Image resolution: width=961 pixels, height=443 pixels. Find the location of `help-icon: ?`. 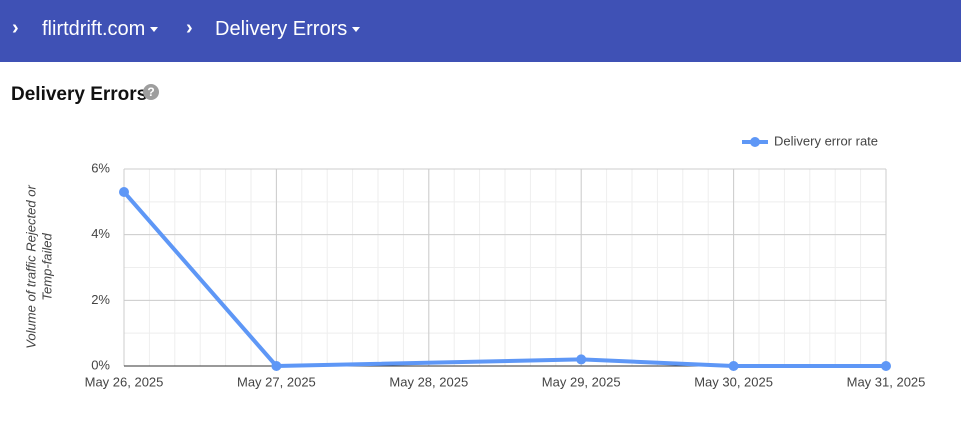

help-icon: ? is located at coordinates (151, 92).